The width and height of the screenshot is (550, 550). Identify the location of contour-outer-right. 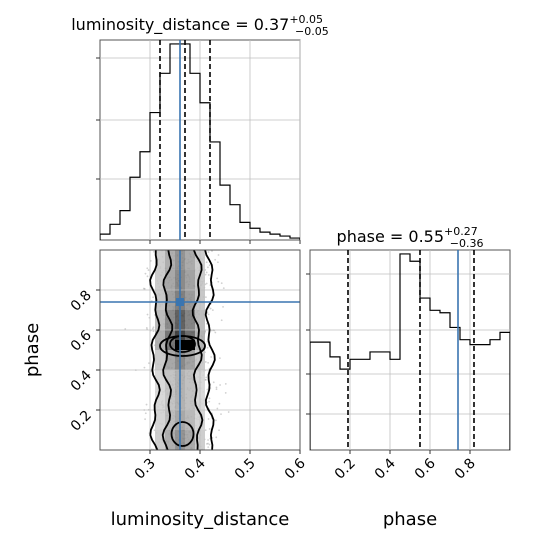
(210, 350).